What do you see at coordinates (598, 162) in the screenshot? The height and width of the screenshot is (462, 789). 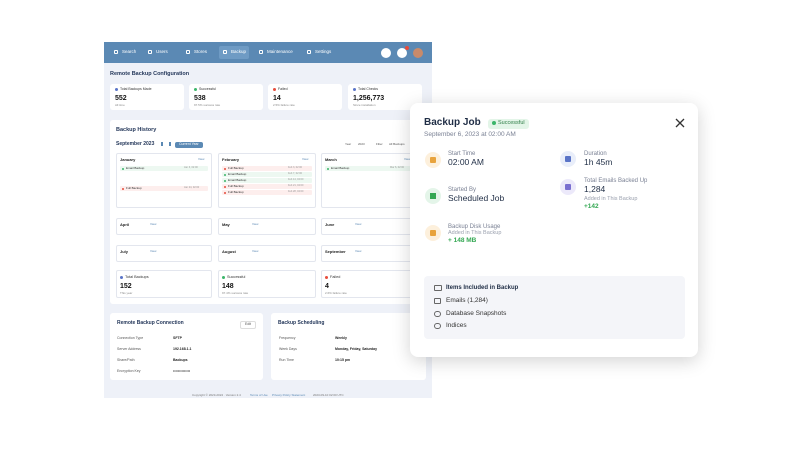 I see `detail-value: 1h 45m` at bounding box center [598, 162].